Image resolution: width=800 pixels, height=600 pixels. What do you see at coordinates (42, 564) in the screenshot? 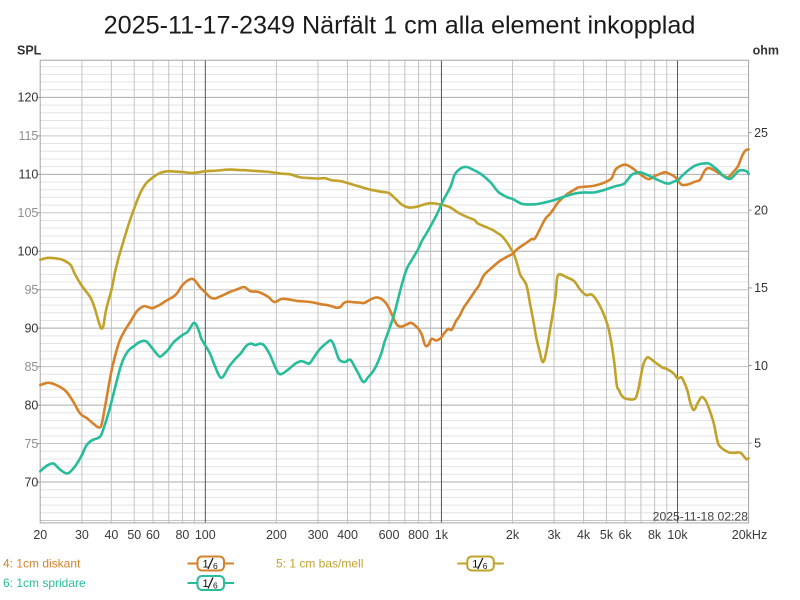
I see `svg-text: 4: 1cm diskant` at bounding box center [42, 564].